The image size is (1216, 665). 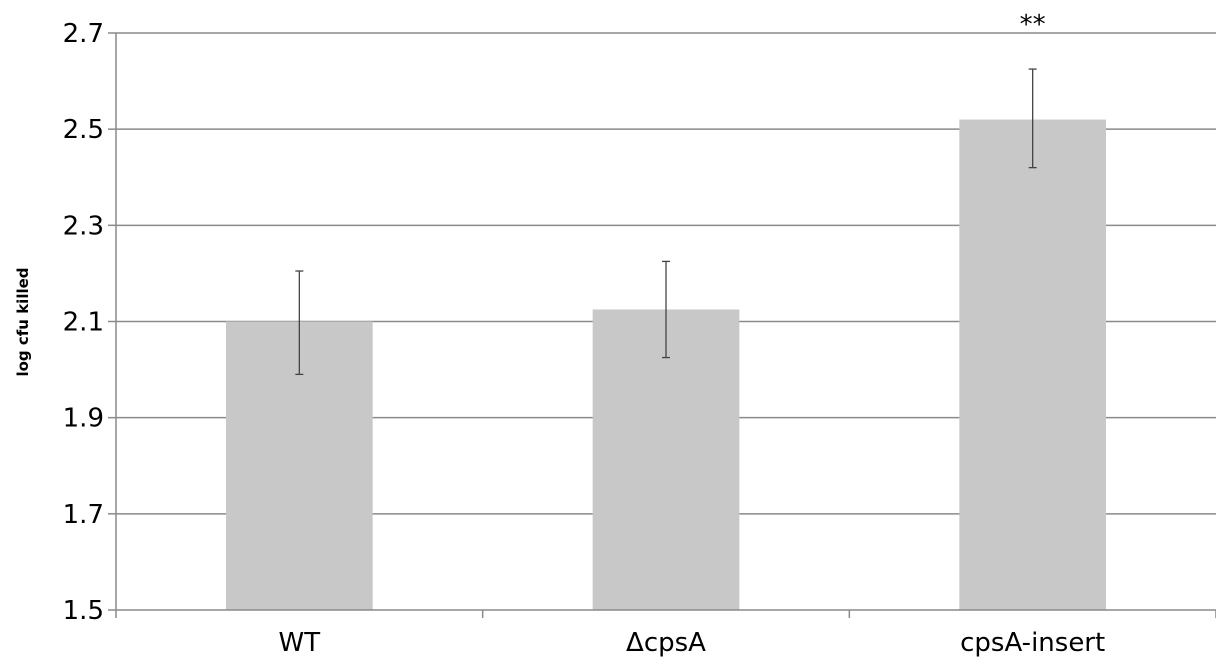 I want to click on y-tick-label: 2.3, so click(x=83, y=226).